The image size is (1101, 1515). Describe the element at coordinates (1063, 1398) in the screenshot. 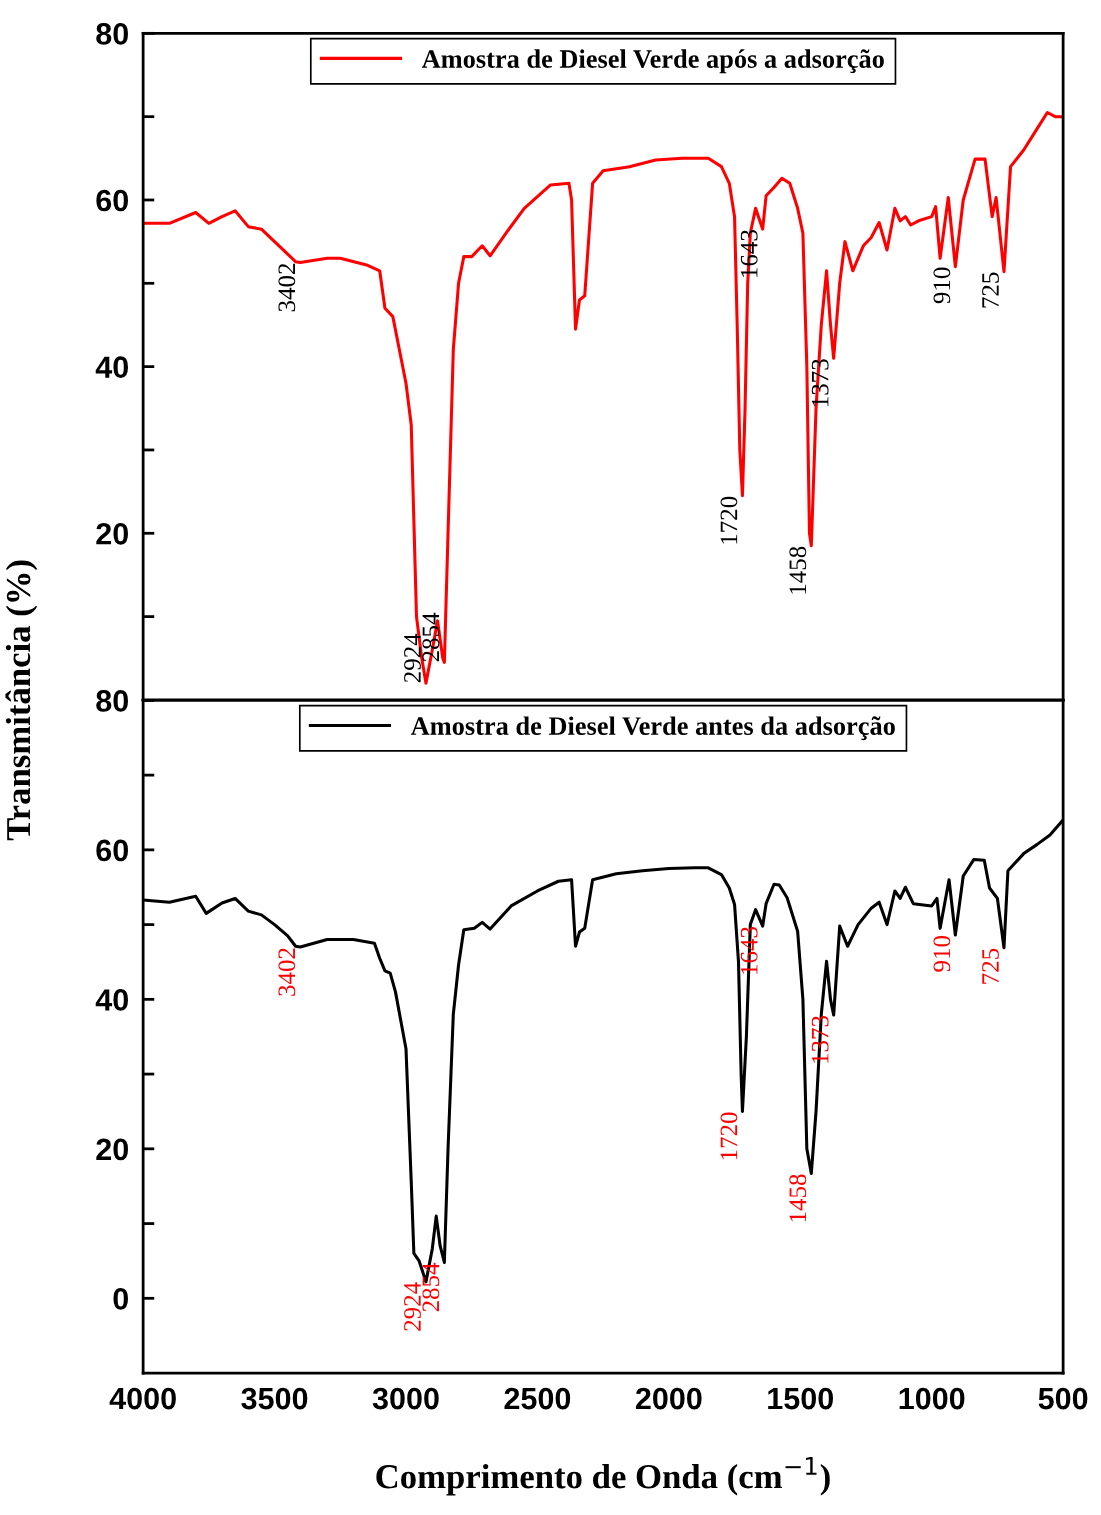

I see `x-tick-label: 500` at that location.